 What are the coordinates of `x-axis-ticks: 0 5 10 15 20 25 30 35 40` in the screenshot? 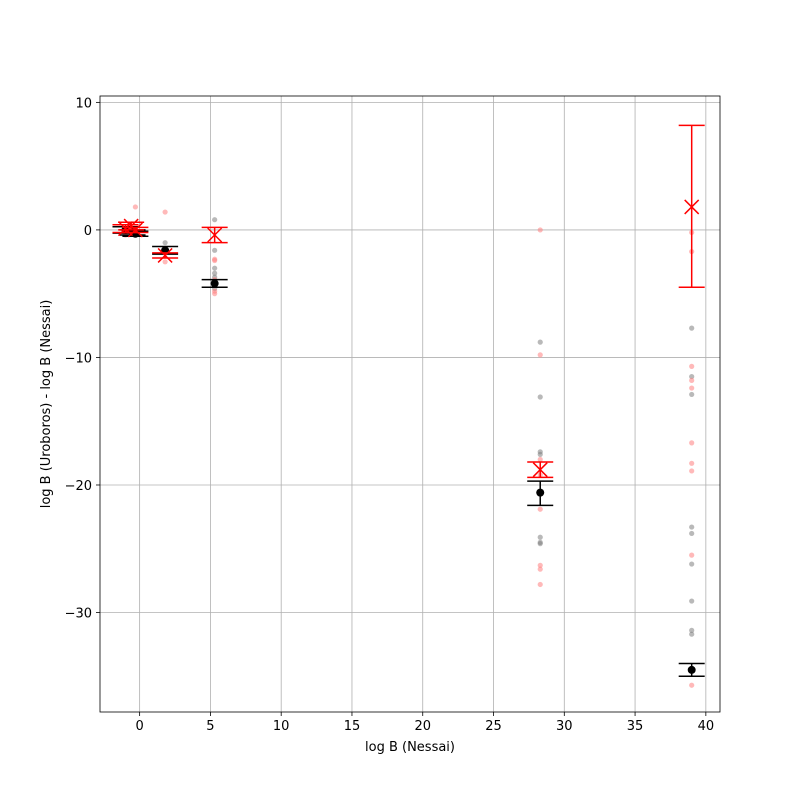 It's located at (424, 723).